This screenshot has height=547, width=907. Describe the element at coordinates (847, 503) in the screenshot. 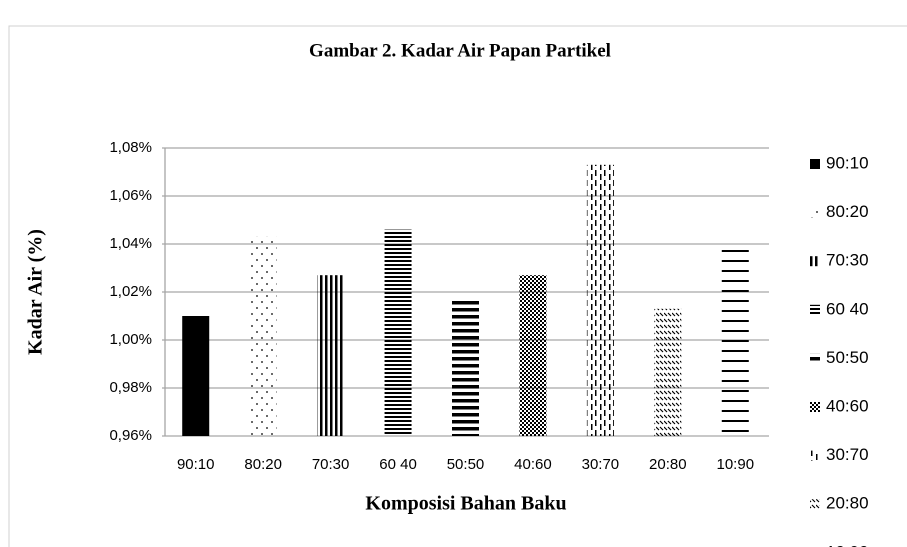

I see `legend-label: 20:80` at that location.